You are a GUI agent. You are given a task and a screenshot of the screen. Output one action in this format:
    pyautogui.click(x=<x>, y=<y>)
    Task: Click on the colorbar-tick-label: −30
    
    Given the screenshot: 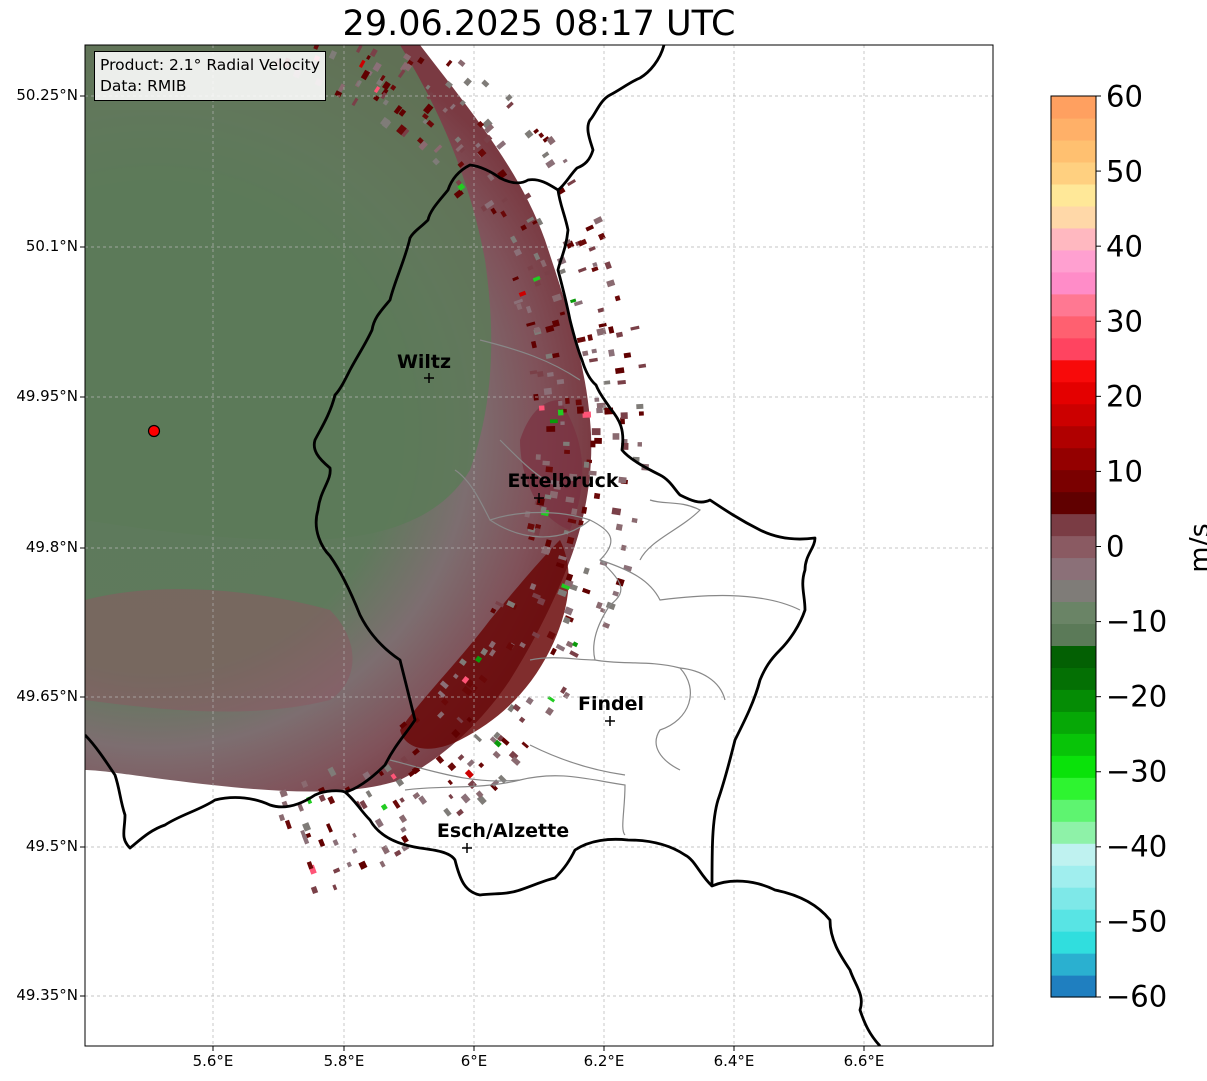 What is the action you would take?
    pyautogui.click(x=1137, y=771)
    